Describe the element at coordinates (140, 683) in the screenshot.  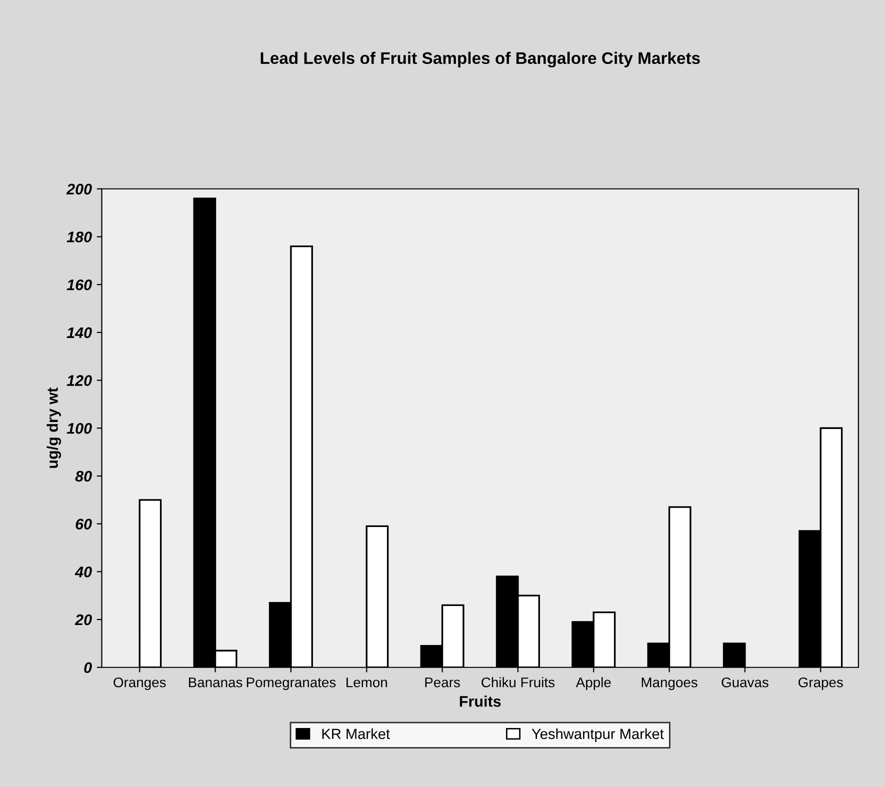
I see `x-tick-label: Oranges` at that location.